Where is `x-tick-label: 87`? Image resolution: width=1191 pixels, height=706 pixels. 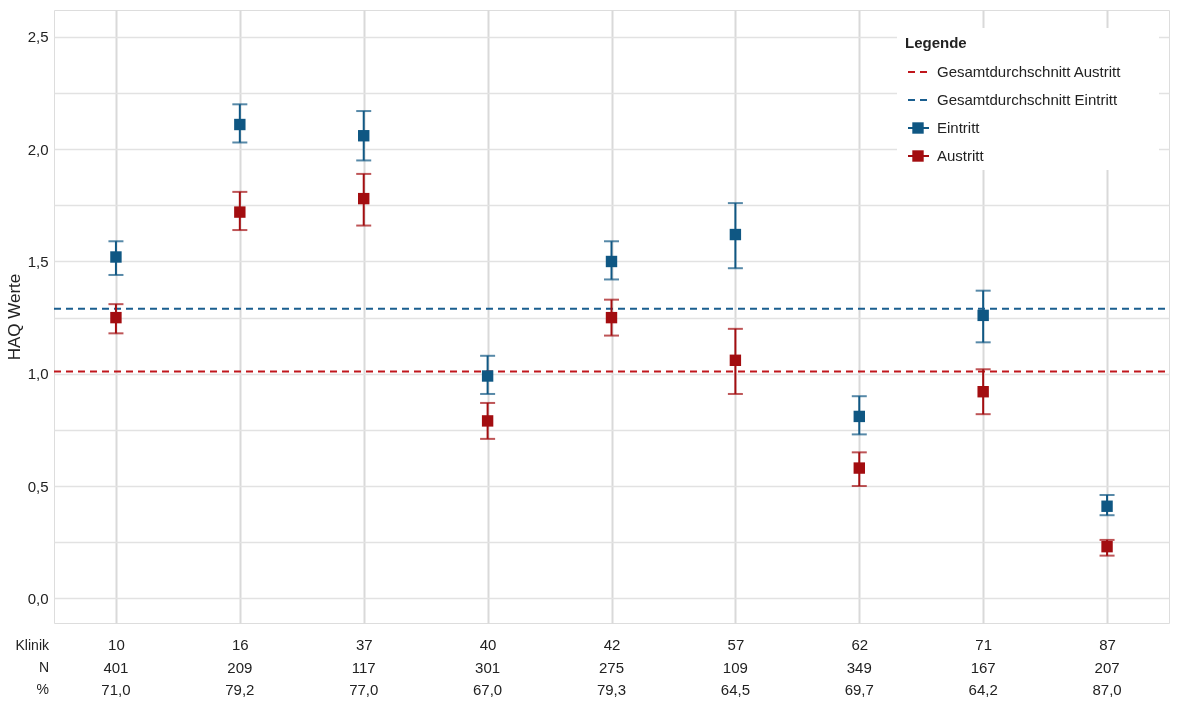 x-tick-label: 87 is located at coordinates (1107, 644).